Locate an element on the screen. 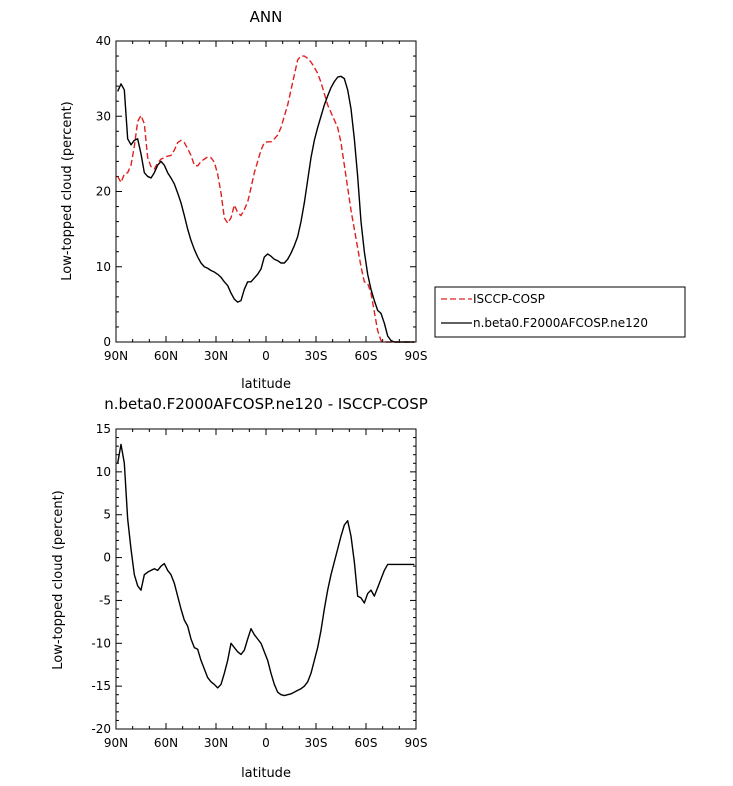  top-x-tick-label: 30S is located at coordinates (316, 356).